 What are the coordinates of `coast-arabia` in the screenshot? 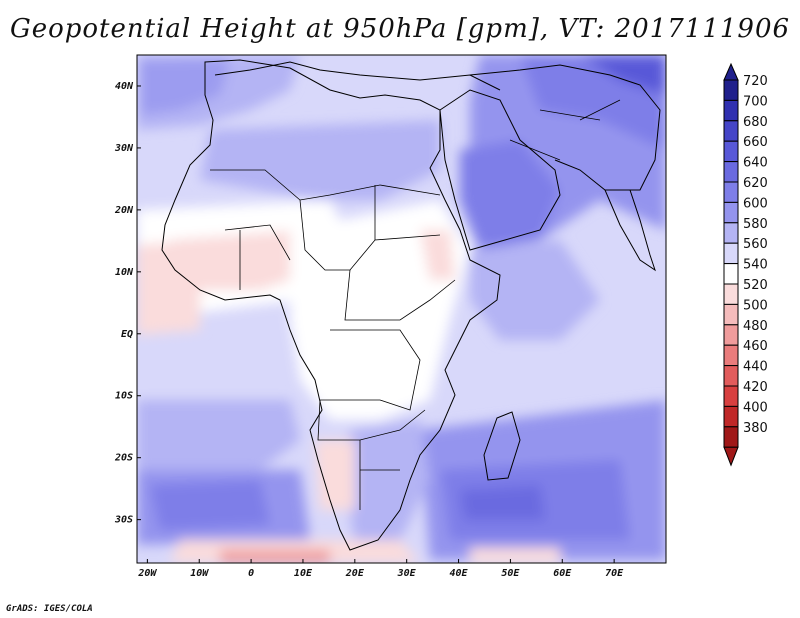 It's located at (500, 170).